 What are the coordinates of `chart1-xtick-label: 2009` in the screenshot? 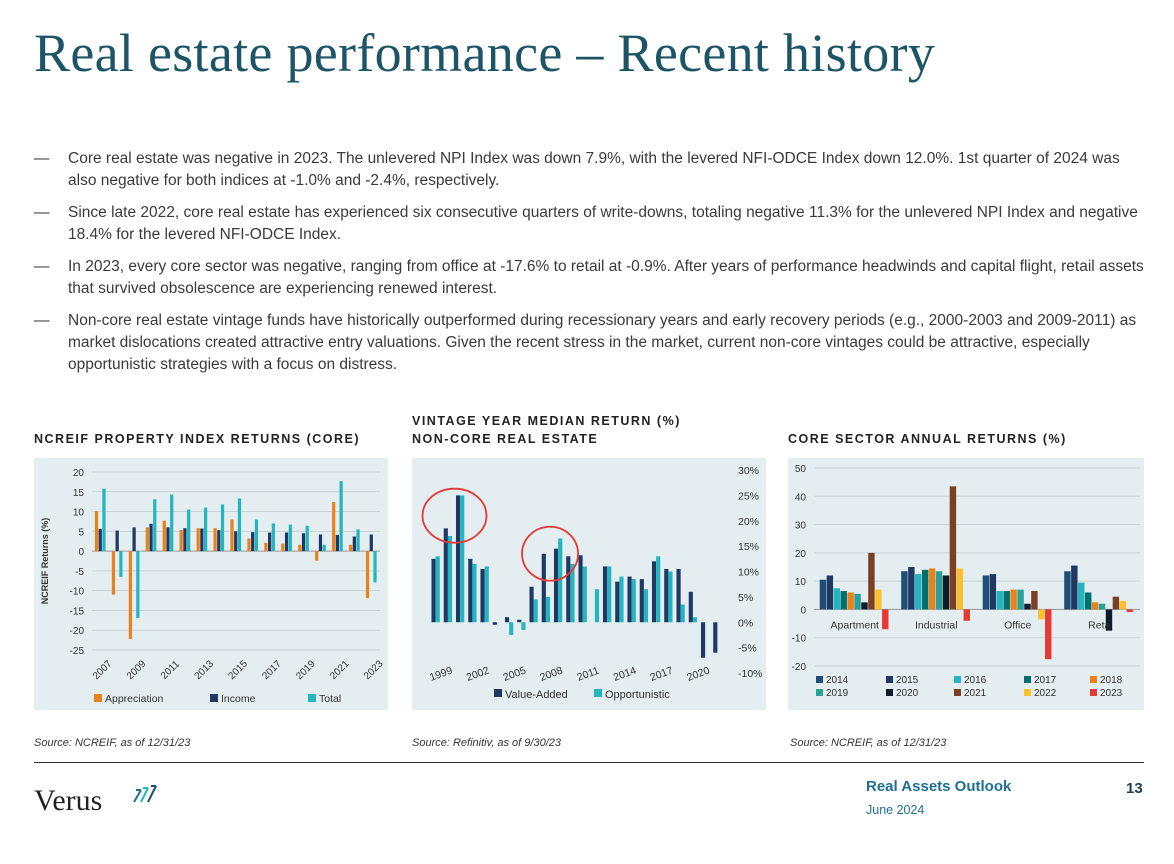 It's located at (137, 670).